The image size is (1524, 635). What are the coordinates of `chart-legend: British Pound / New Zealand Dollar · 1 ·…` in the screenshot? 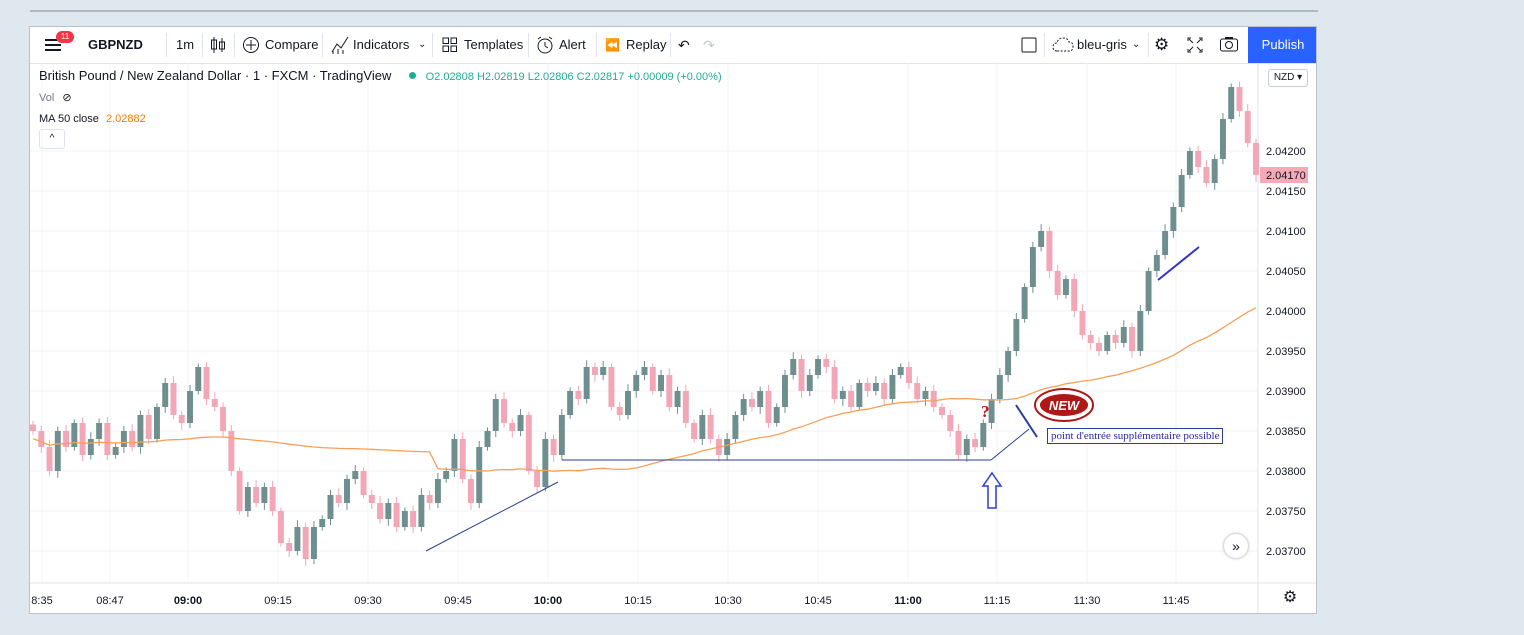 It's located at (380, 75).